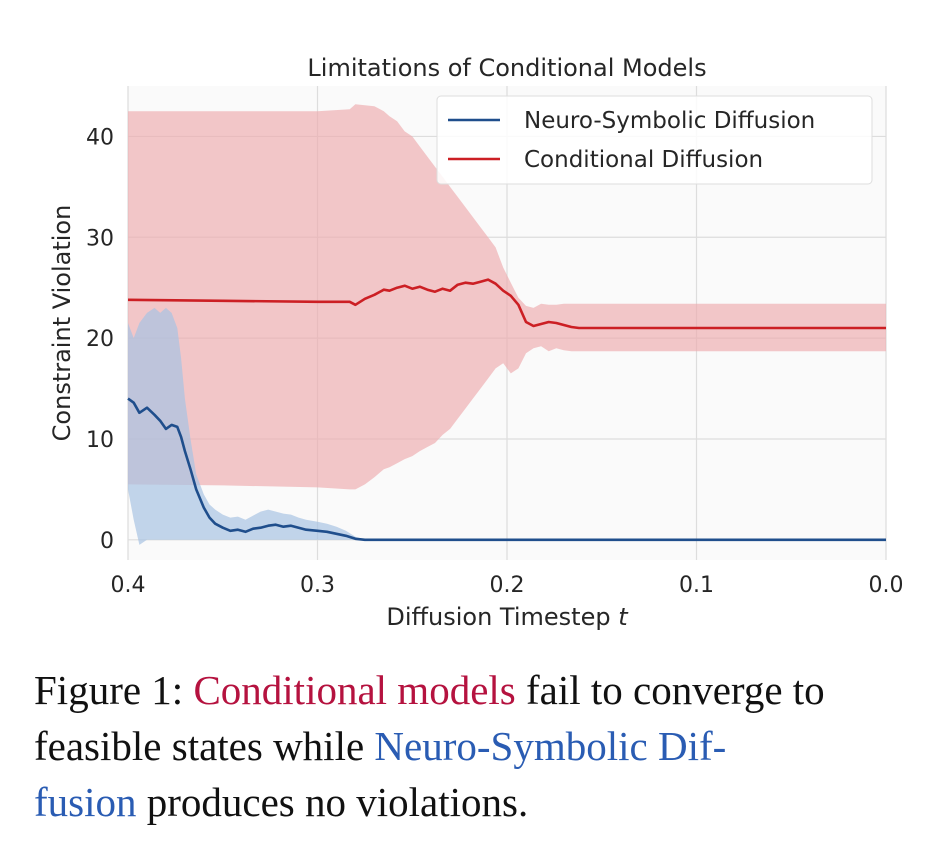 This screenshot has width=950, height=842. Describe the element at coordinates (354, 690) in the screenshot. I see `caption-conditional-models: Conditional models` at that location.